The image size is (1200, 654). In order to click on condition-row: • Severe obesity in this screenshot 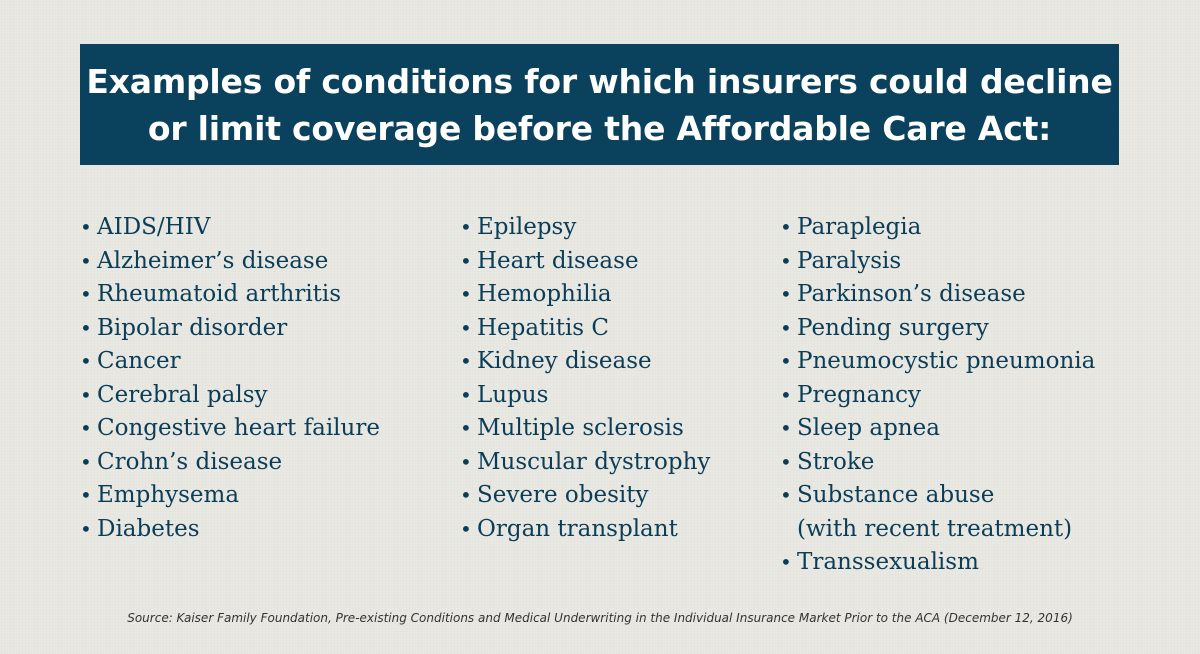, I will do `click(585, 496)`.